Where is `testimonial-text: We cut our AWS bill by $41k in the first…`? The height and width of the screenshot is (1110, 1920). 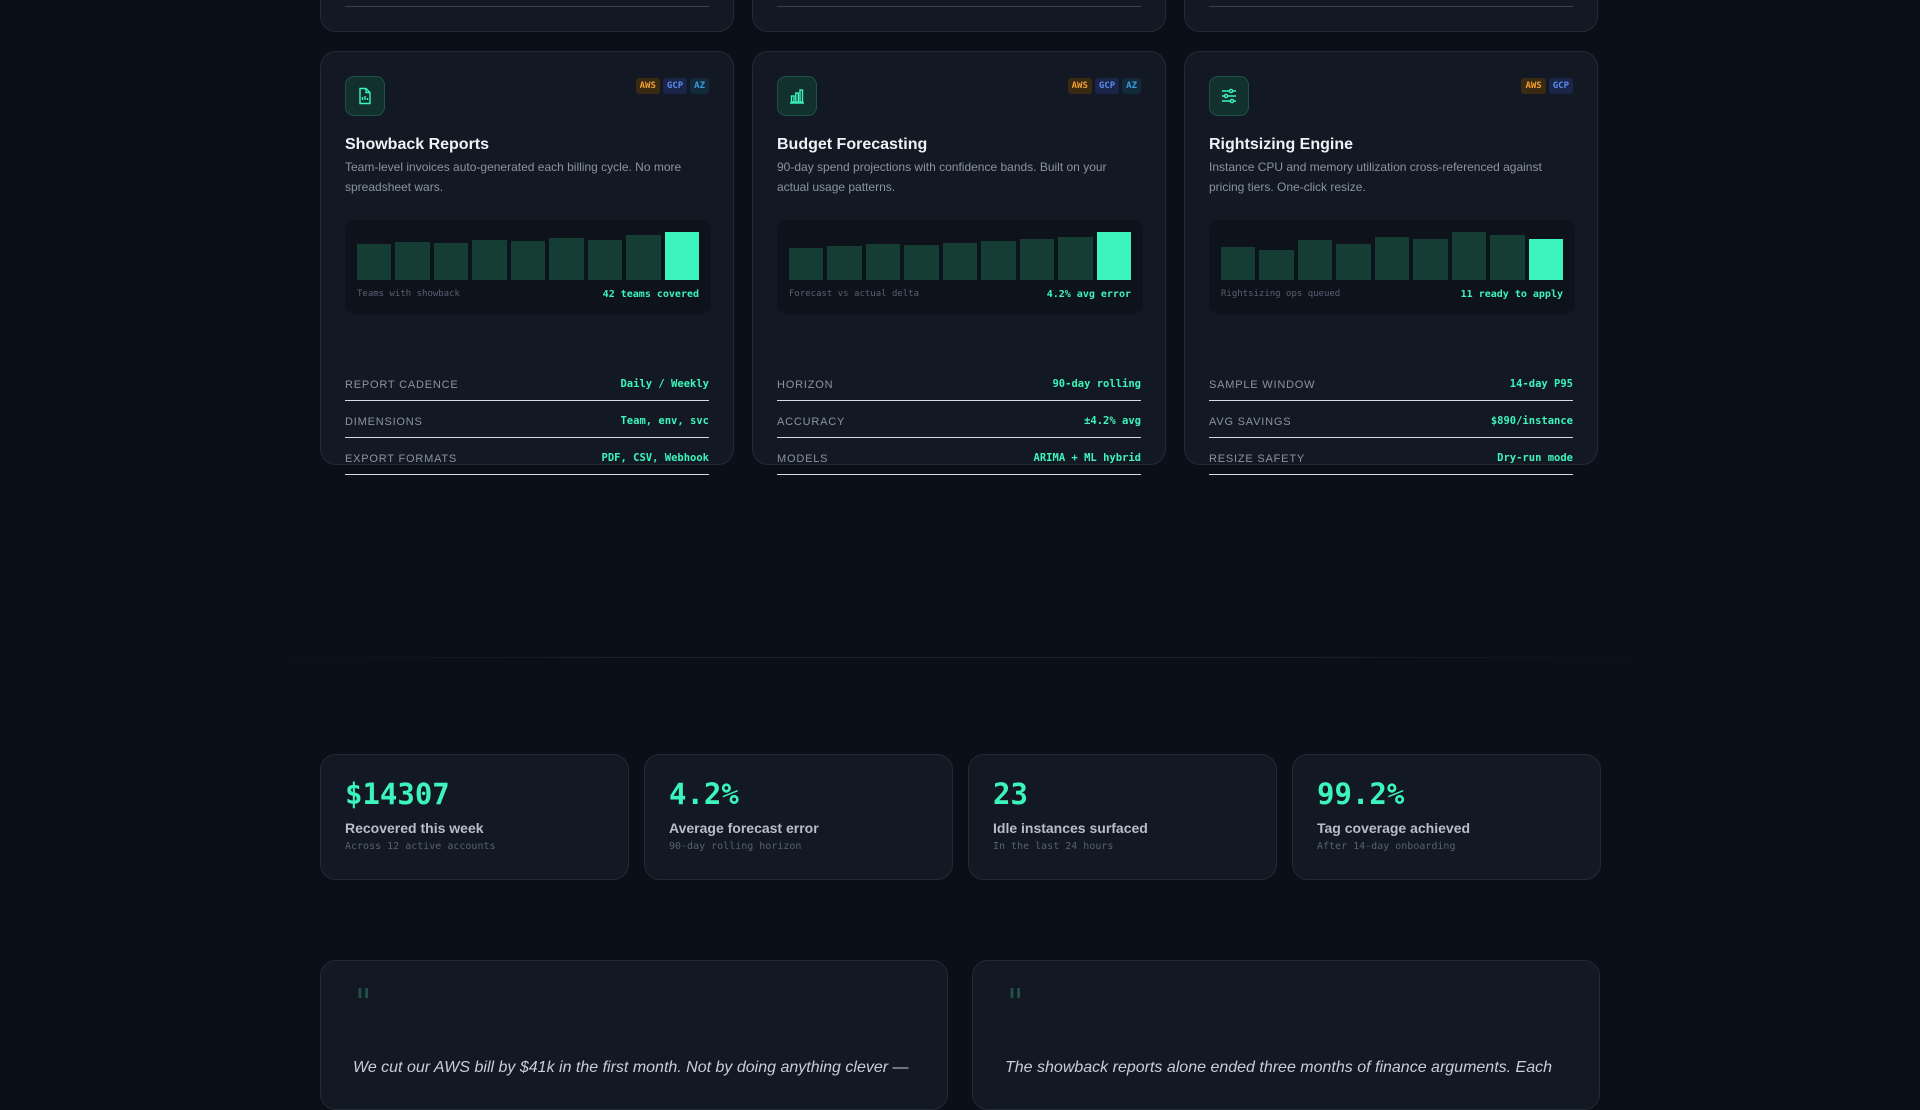 testimonial-text: We cut our AWS bill by $41k in the first… is located at coordinates (631, 1067).